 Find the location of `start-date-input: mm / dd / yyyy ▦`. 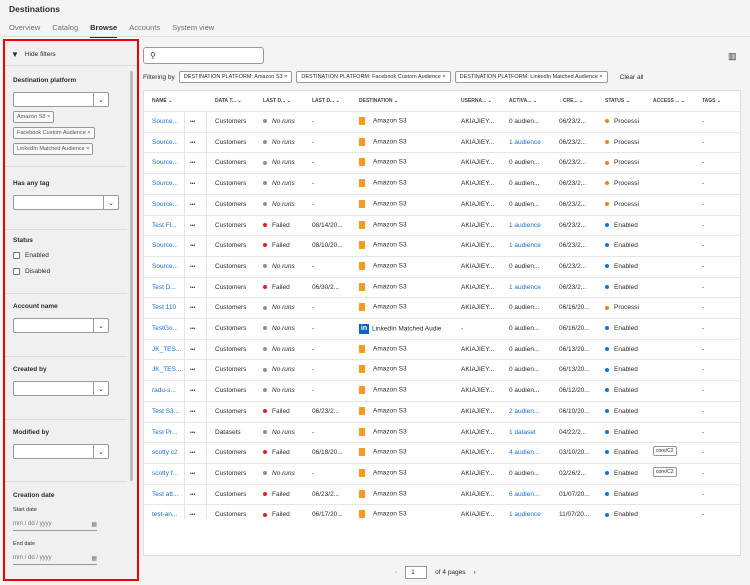

start-date-input: mm / dd / yyyy ▦ is located at coordinates (55, 524).